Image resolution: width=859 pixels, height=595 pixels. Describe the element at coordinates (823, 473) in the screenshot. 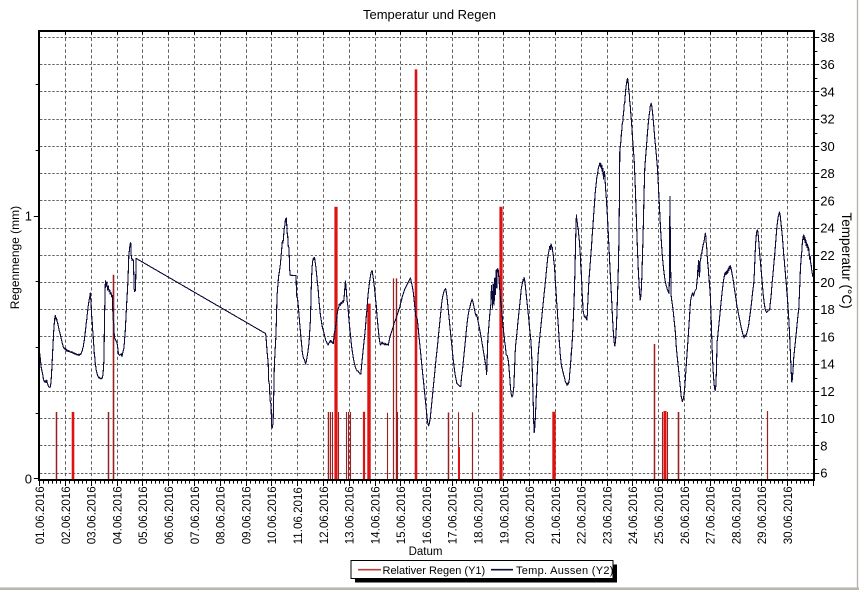

I see `svg-text: 6` at that location.